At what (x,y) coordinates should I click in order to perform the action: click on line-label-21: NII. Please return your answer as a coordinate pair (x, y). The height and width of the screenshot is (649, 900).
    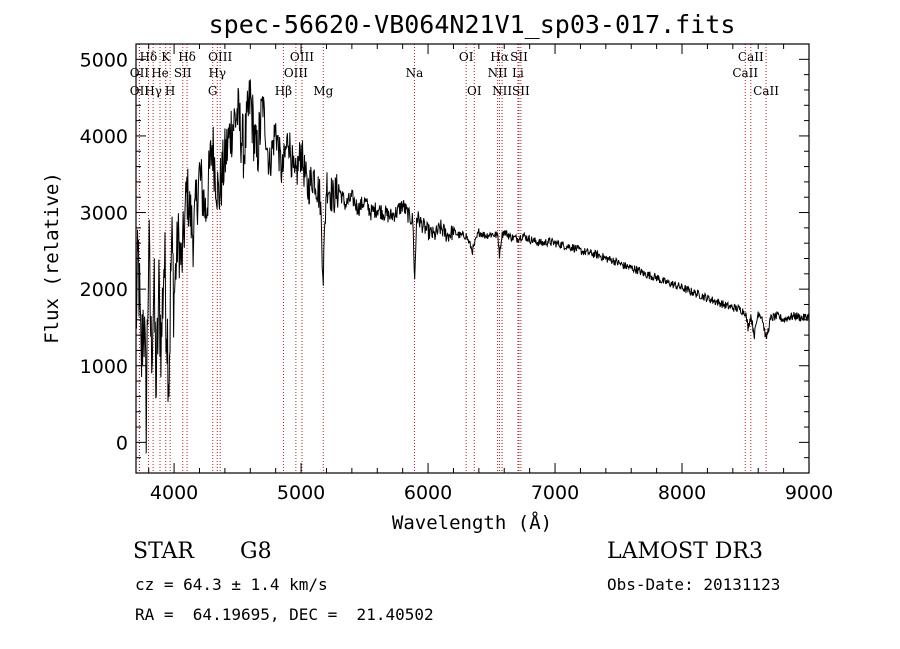
    Looking at the image, I should click on (502, 91).